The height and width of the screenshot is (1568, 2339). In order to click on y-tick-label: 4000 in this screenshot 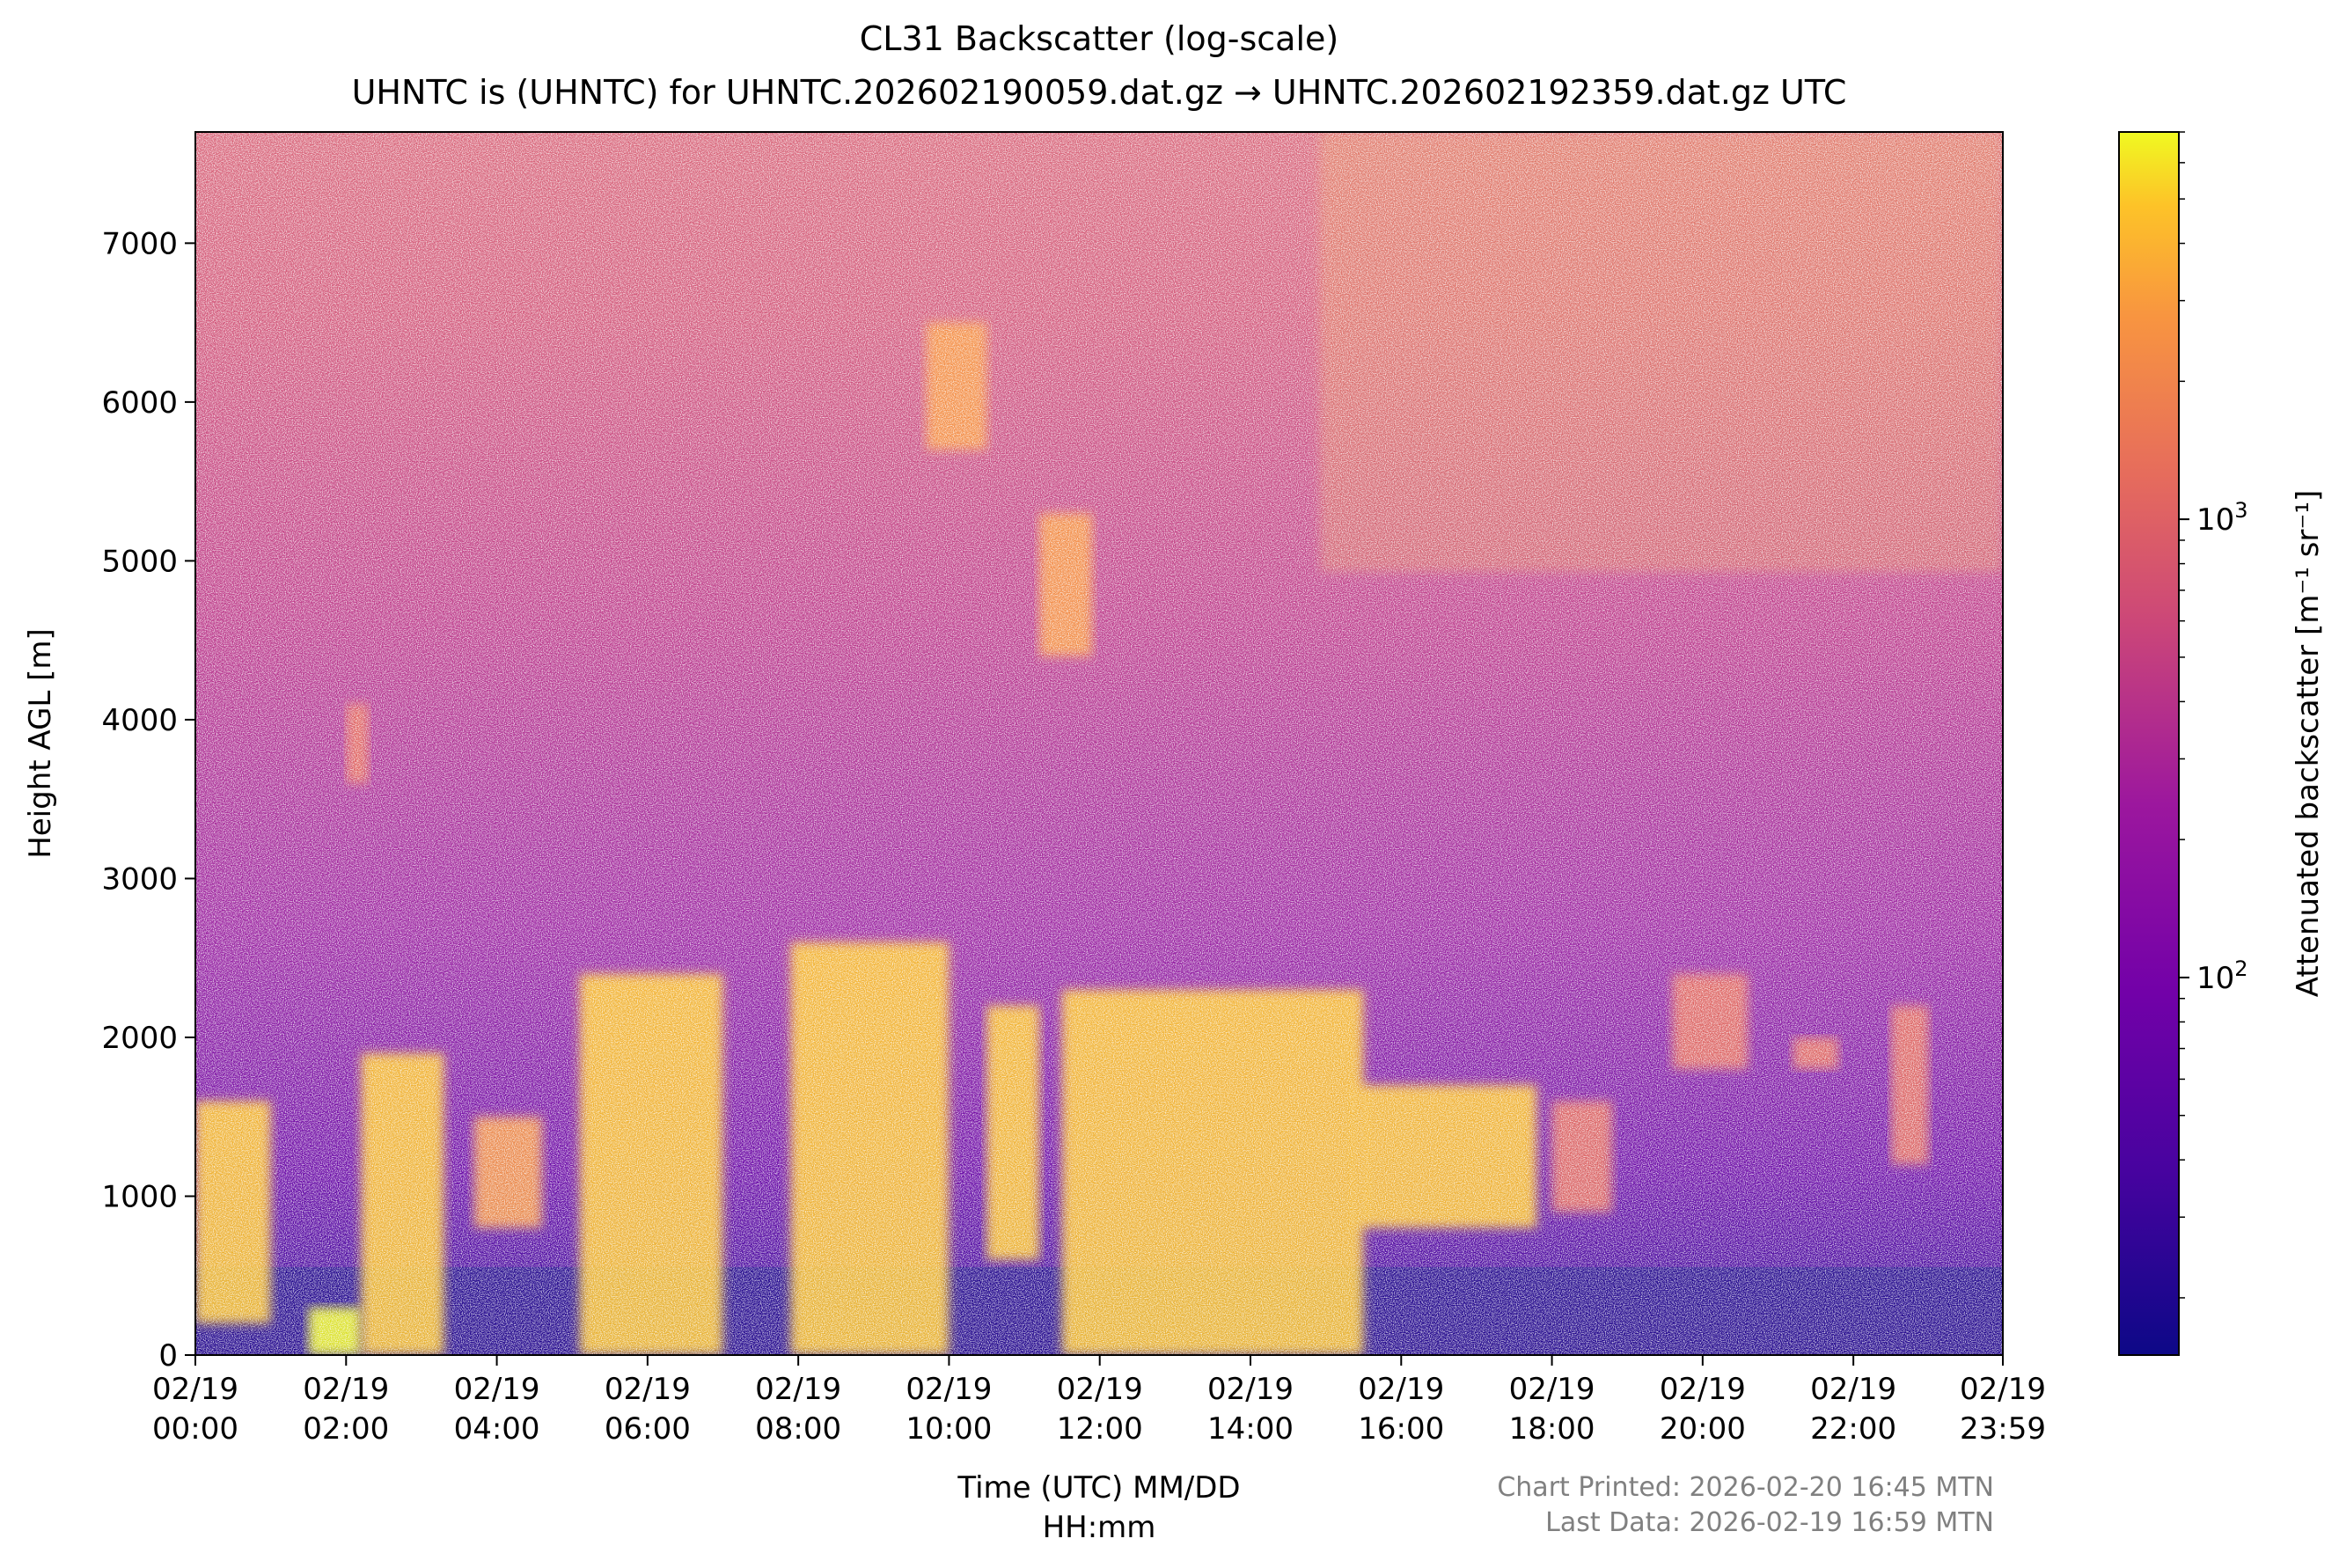, I will do `click(139, 720)`.